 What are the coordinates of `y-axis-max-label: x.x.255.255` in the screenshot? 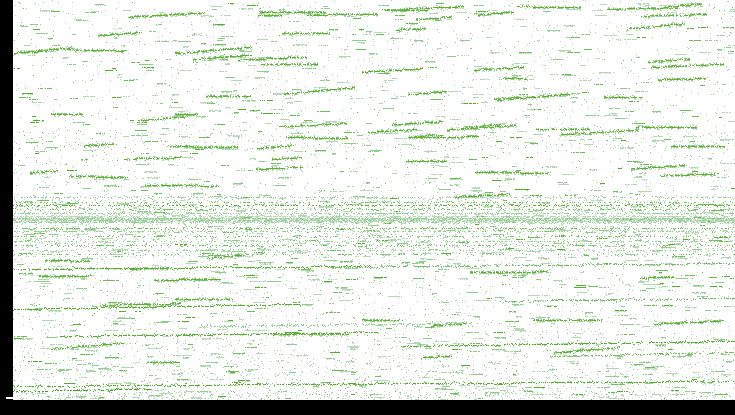 It's located at (0, 33).